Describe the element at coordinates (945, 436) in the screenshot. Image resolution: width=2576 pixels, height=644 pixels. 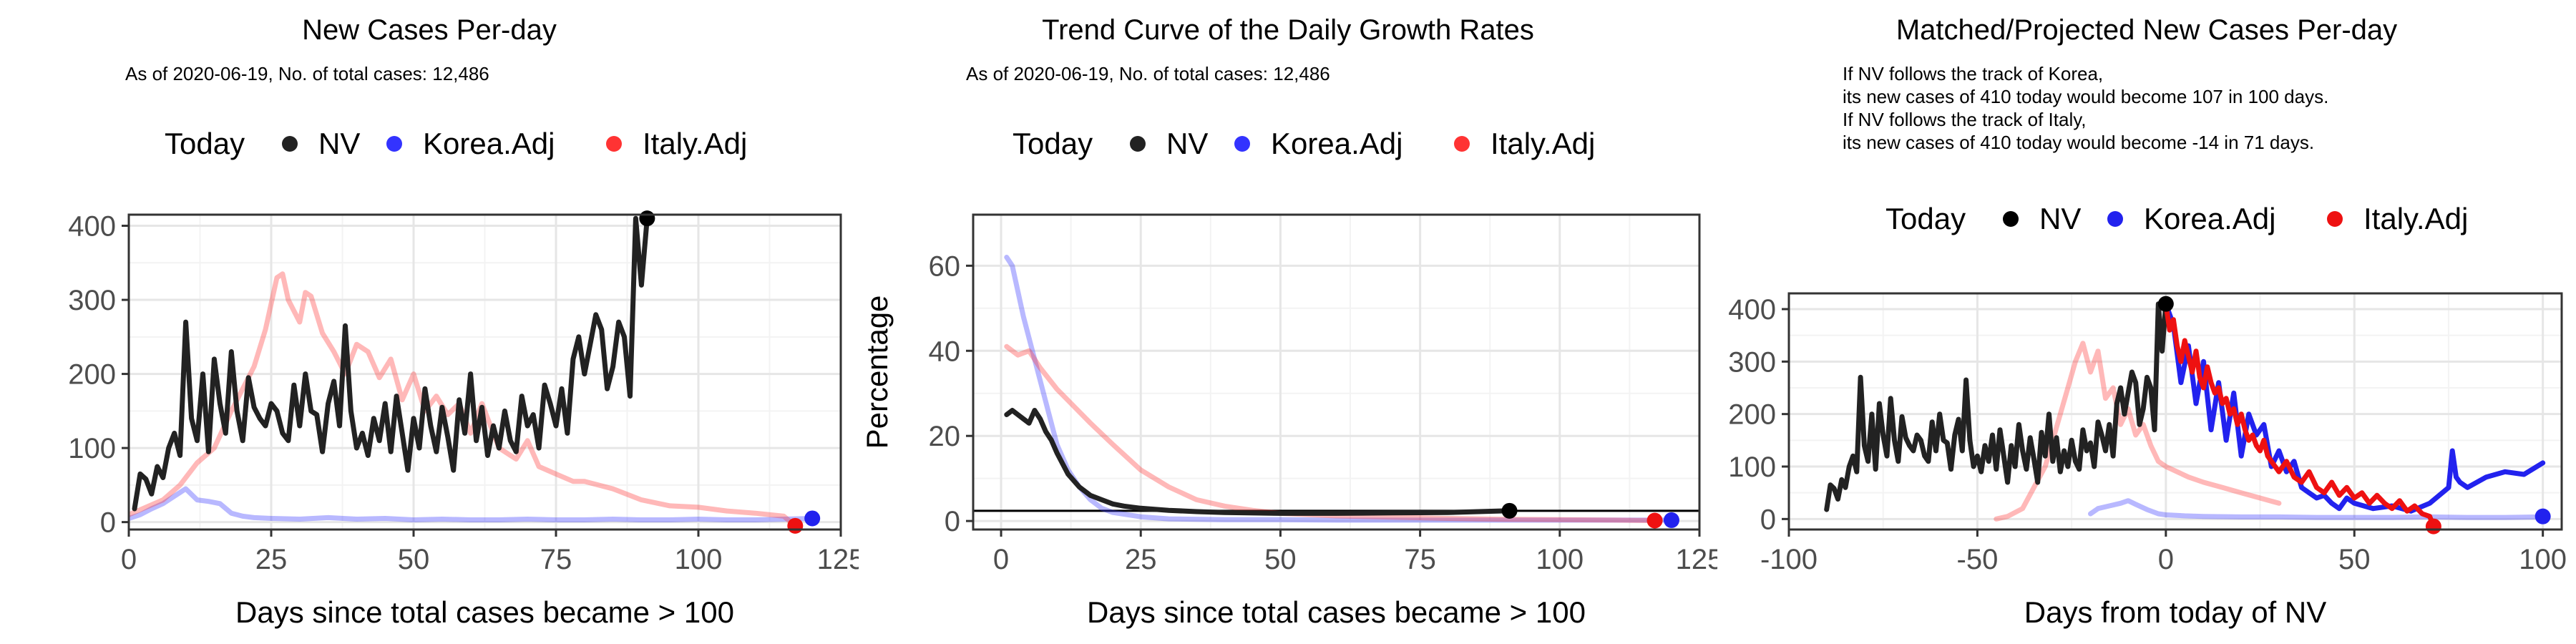
I see `y-tick-label: 20` at that location.